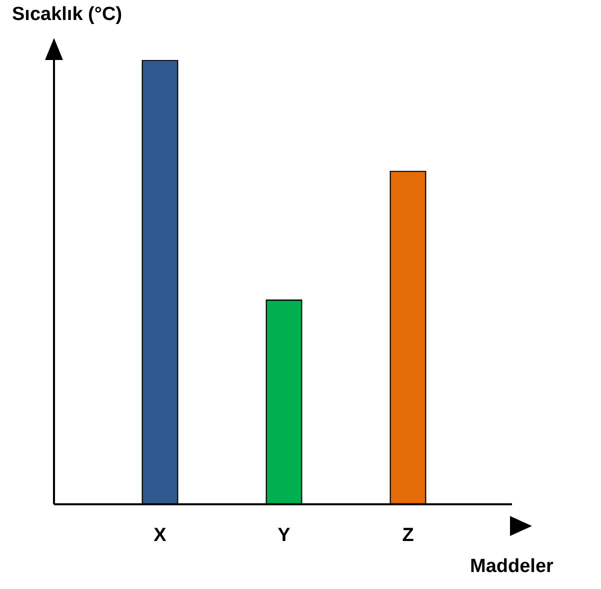 This screenshot has height=589, width=601. What do you see at coordinates (512, 567) in the screenshot?
I see `x-axis-title: Maddeler` at bounding box center [512, 567].